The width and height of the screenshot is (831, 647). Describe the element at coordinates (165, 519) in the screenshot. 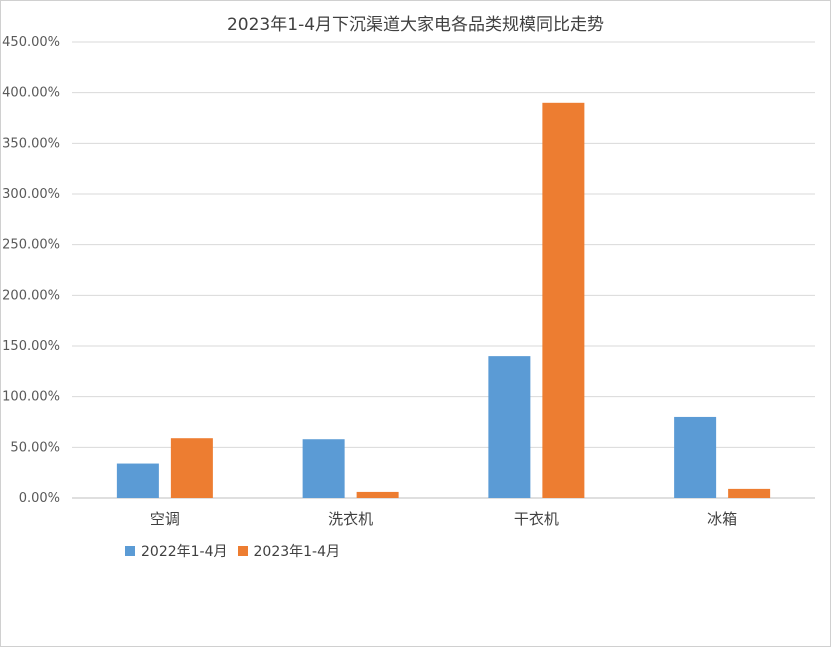

I see `x-tick-label: 空调` at that location.